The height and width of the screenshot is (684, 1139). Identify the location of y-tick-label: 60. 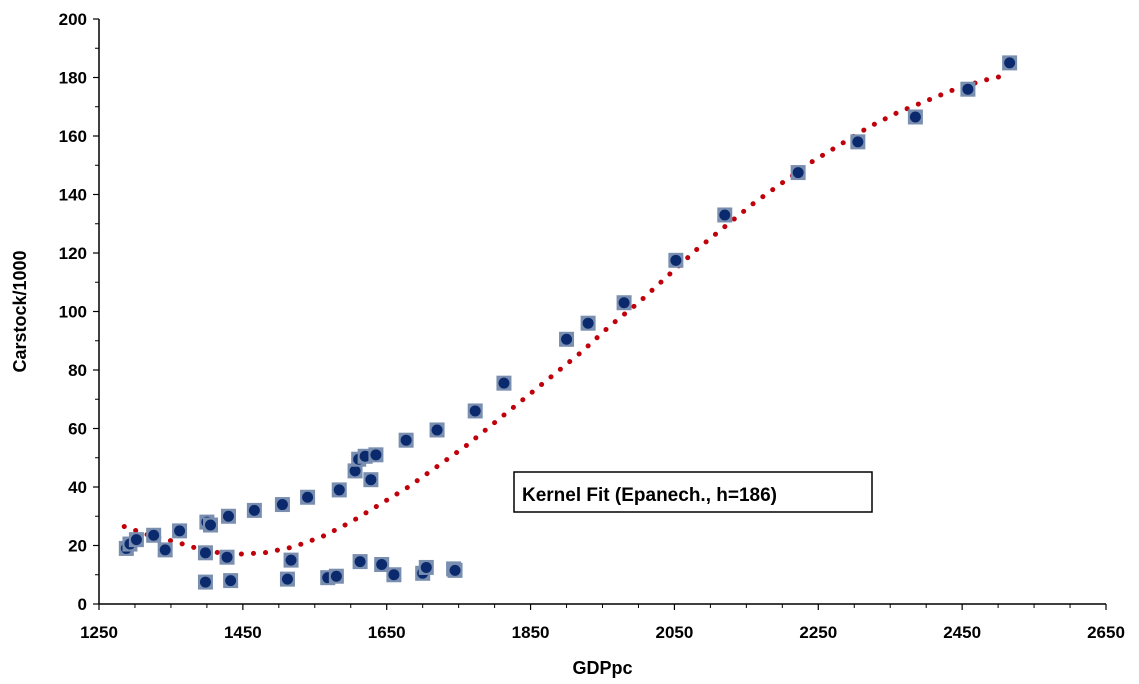
(77, 429).